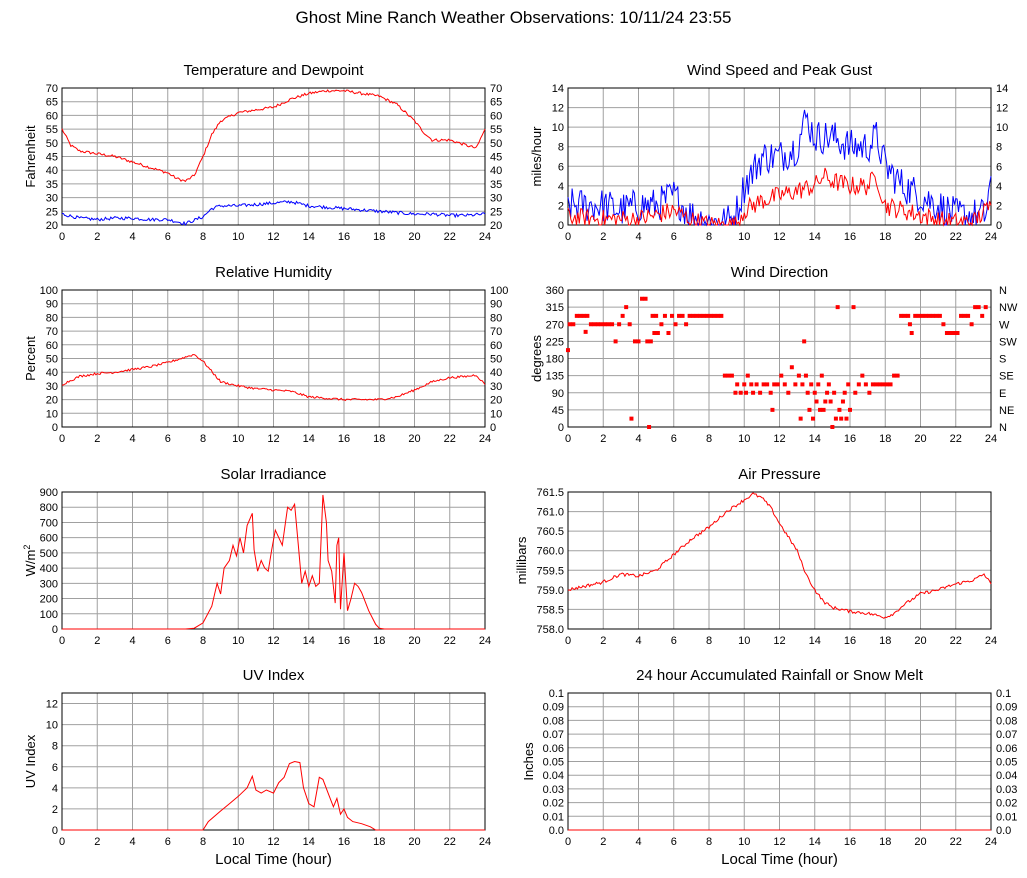 The height and width of the screenshot is (878, 1027). I want to click on y-tick-label: 0.09, so click(553, 708).